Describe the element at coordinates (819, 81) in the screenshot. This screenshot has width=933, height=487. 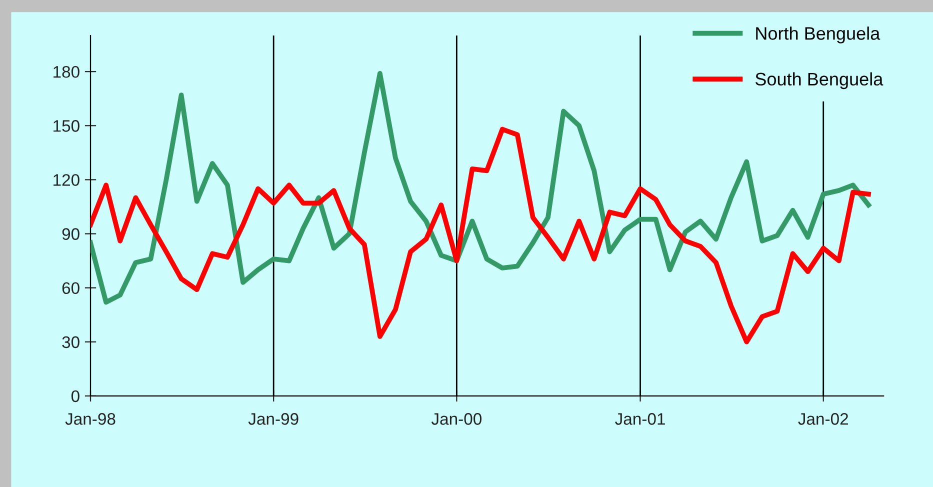
I see `legend-label: South Benguela` at that location.